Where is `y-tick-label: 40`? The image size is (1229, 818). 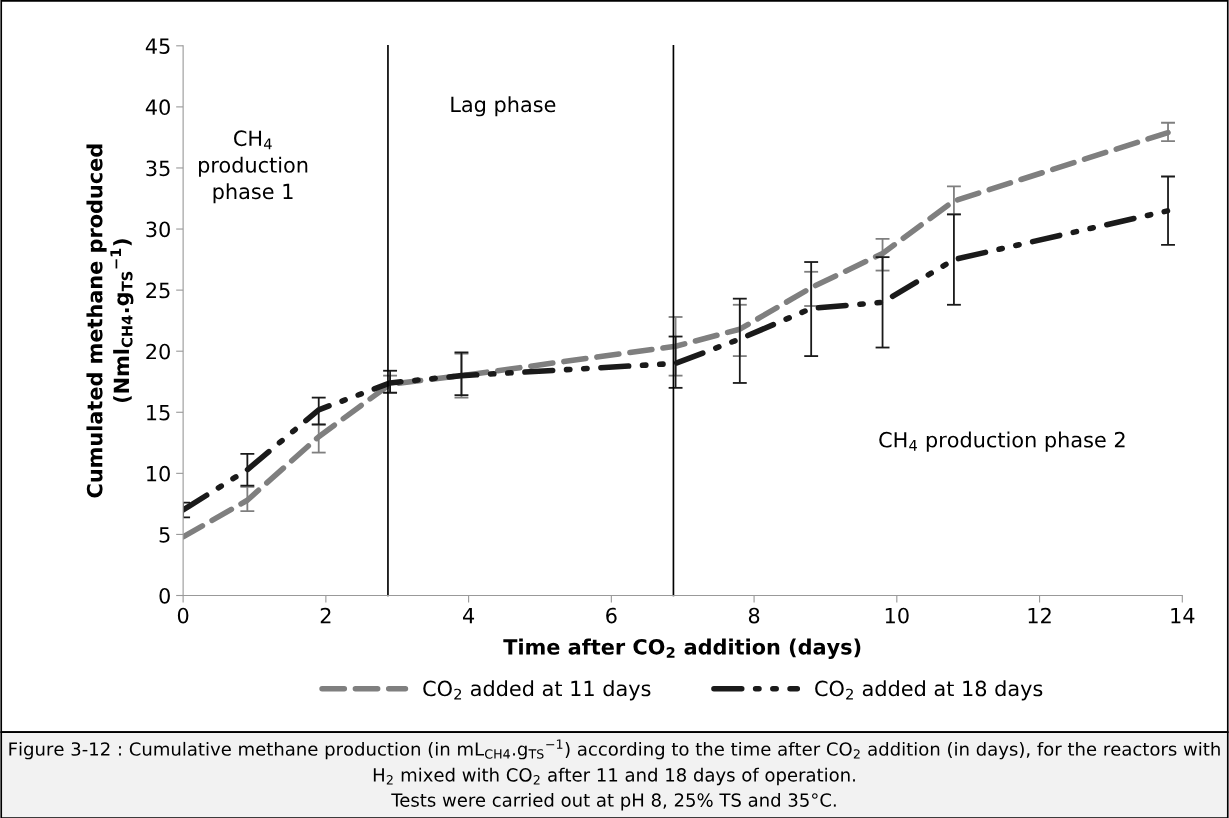 y-tick-label: 40 is located at coordinates (157, 107).